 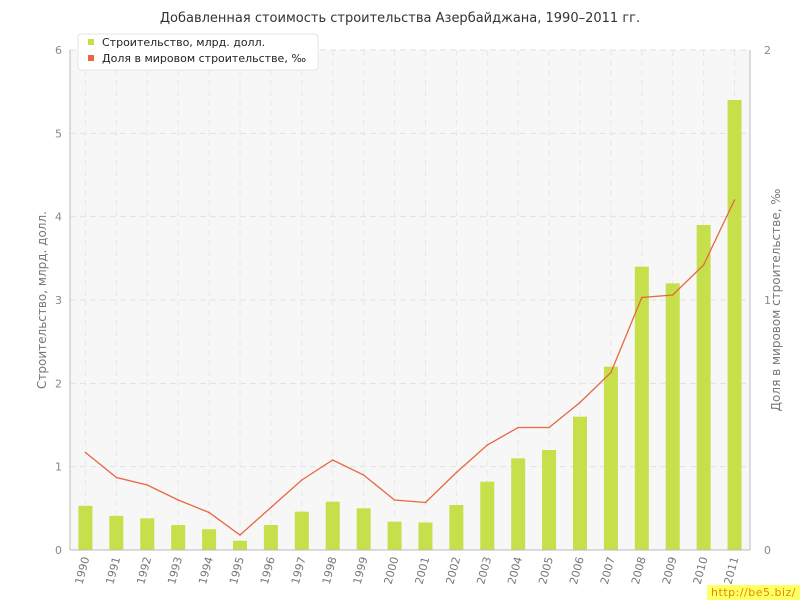 What do you see at coordinates (608, 570) in the screenshot?
I see `x-tick-label: 2007` at bounding box center [608, 570].